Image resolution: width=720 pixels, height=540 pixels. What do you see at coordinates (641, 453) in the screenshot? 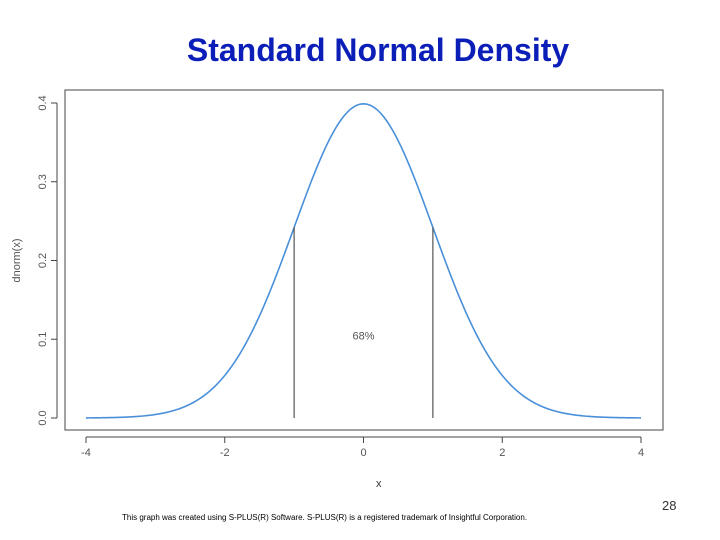
I see `x-tick-label: 4` at bounding box center [641, 453].